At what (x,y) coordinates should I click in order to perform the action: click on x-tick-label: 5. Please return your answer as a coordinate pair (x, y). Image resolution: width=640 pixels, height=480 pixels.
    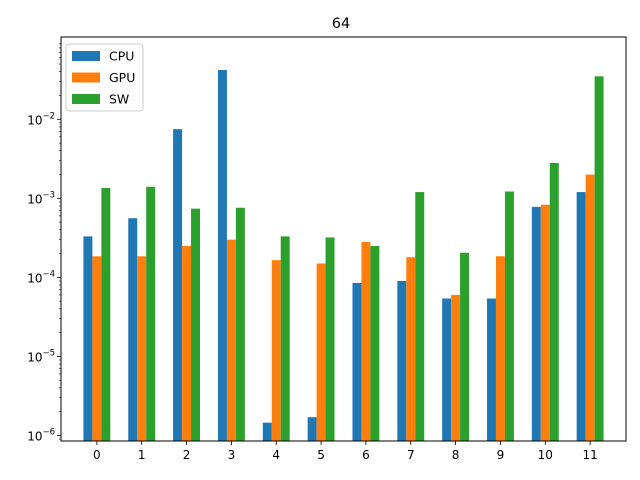
    Looking at the image, I should click on (321, 455).